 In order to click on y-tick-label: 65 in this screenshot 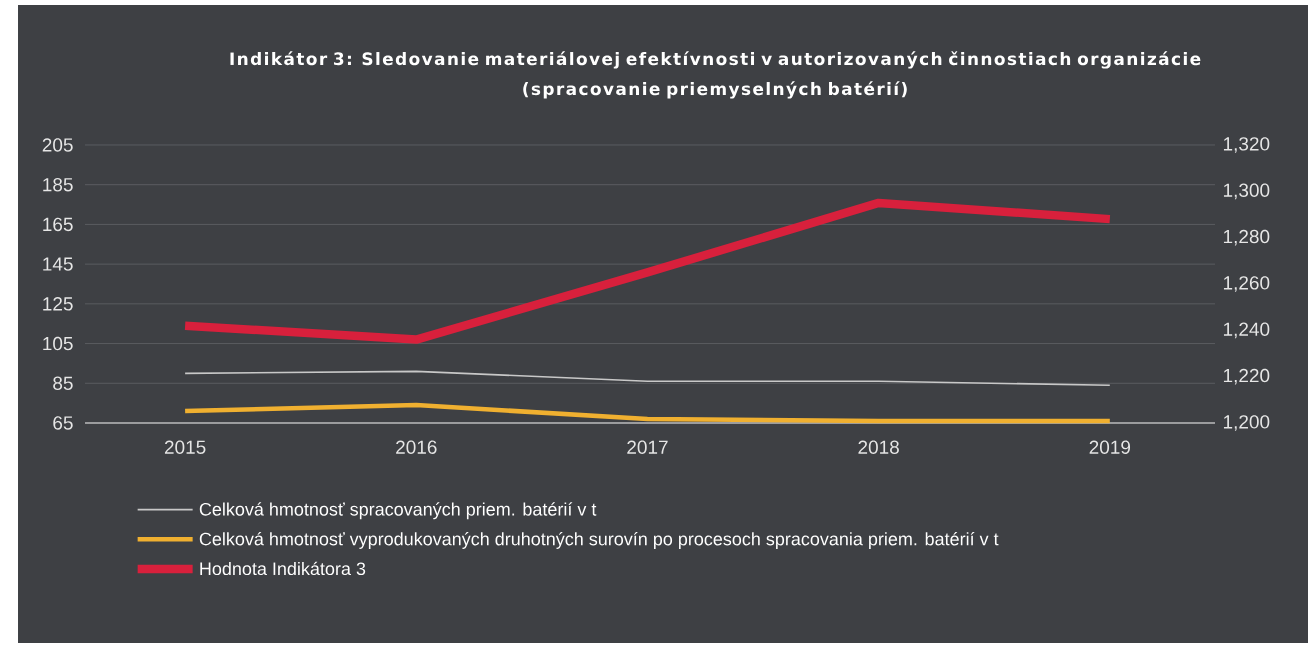, I will do `click(63, 423)`.